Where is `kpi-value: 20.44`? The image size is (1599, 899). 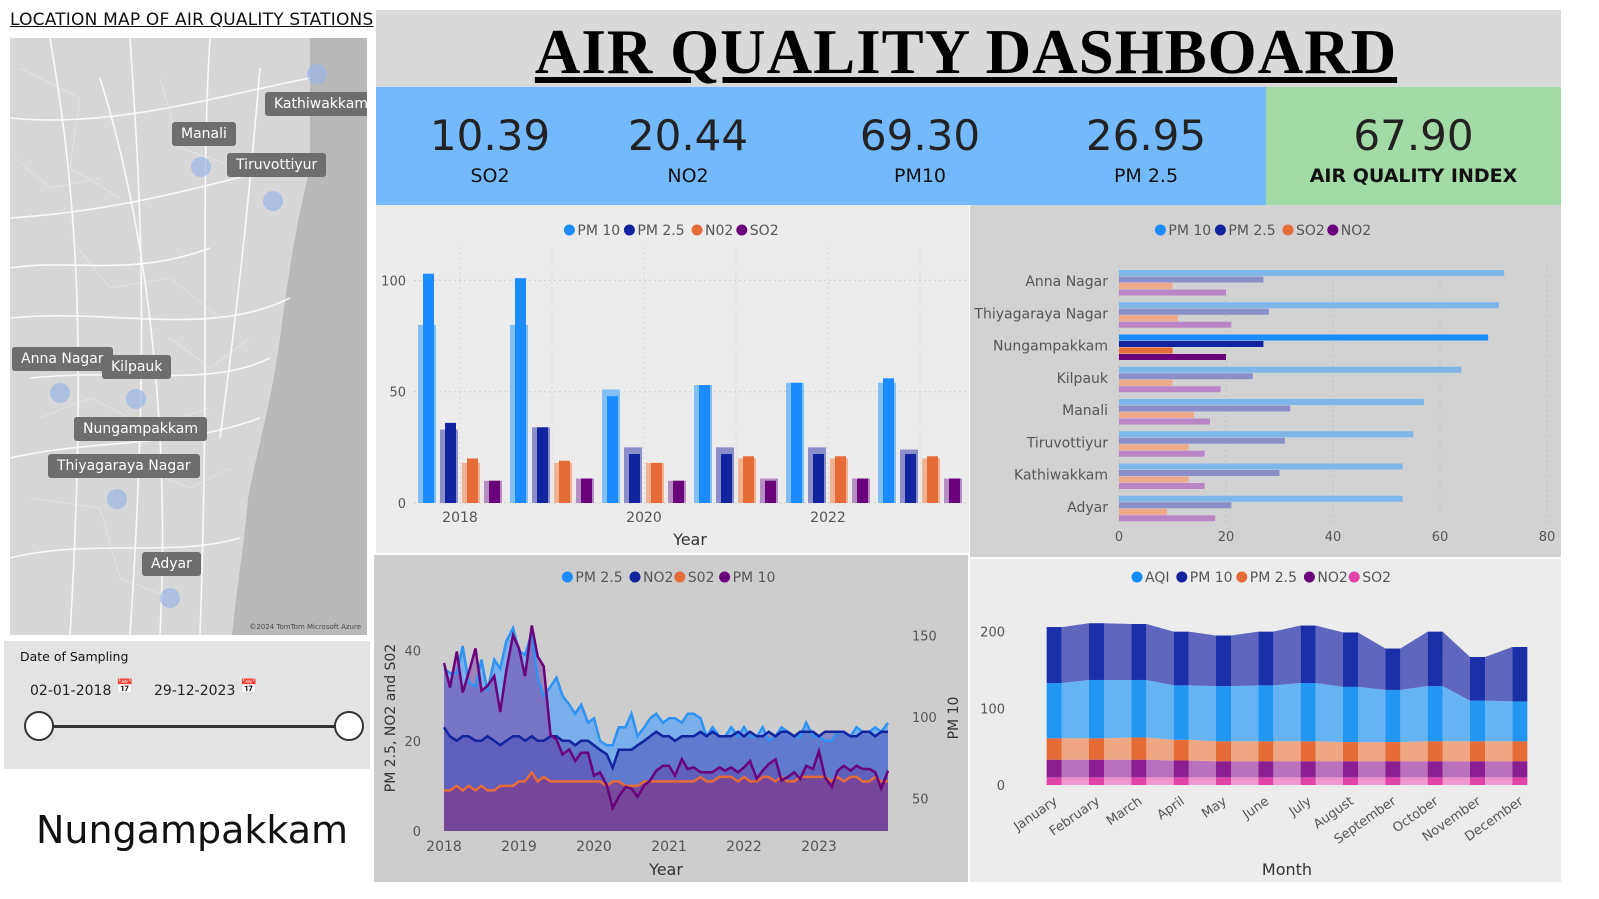 kpi-value: 20.44 is located at coordinates (688, 135).